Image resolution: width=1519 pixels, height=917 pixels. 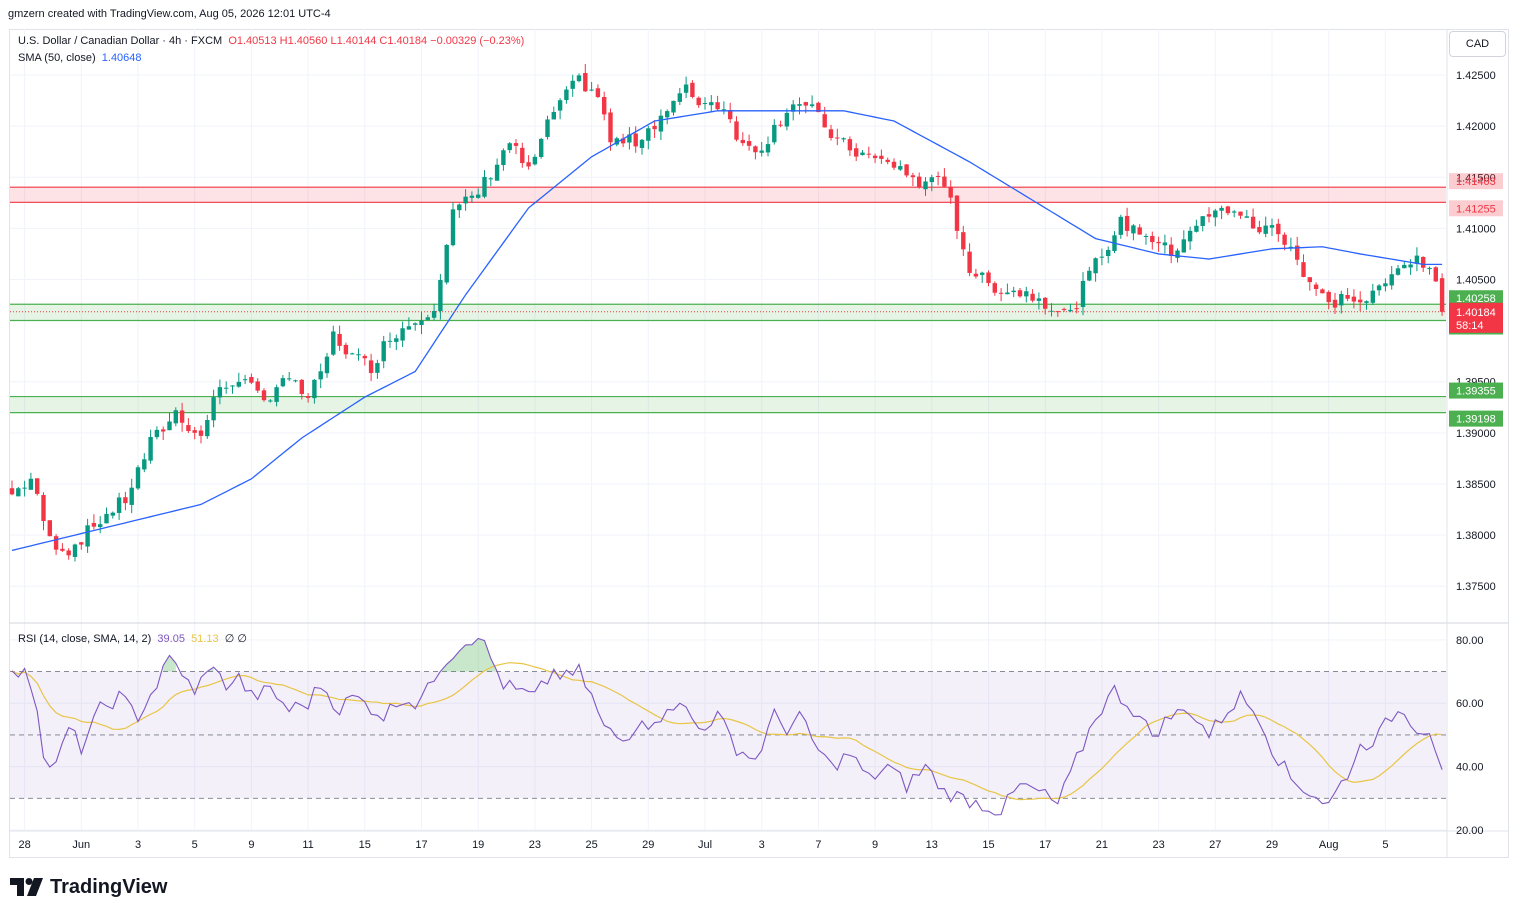 I want to click on tradingview-logo: TradingView, so click(x=88, y=887).